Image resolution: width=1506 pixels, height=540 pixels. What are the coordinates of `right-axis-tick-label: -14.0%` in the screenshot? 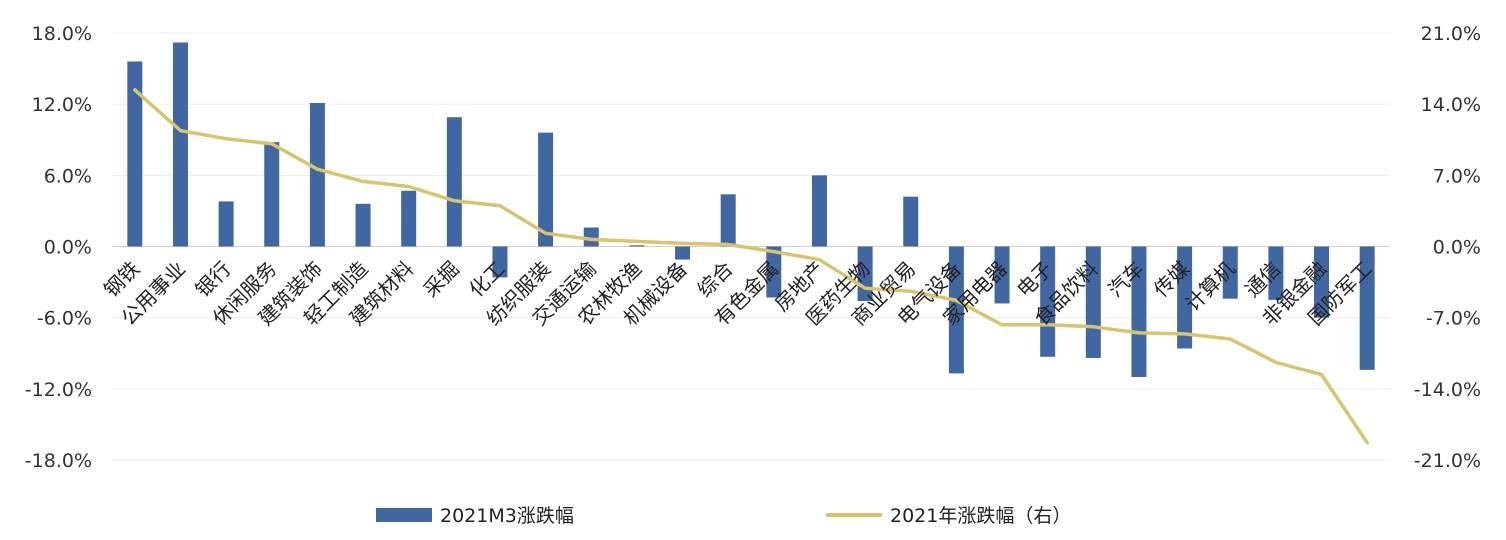 It's located at (1447, 390).